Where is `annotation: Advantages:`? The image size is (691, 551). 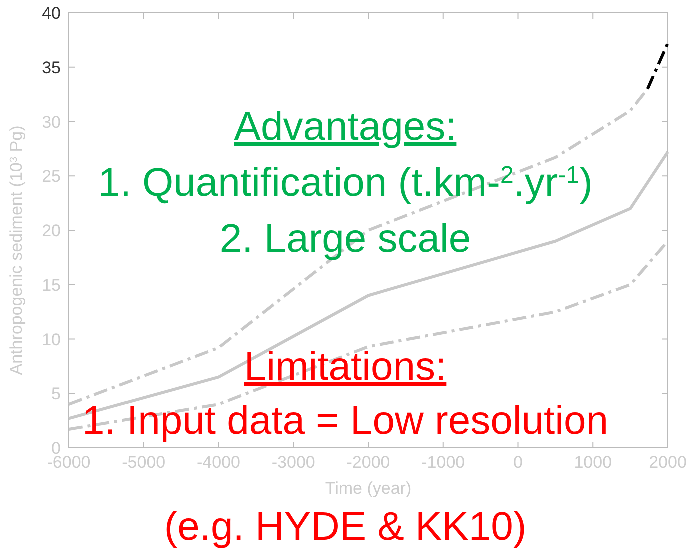 annotation: Advantages: is located at coordinates (345, 127).